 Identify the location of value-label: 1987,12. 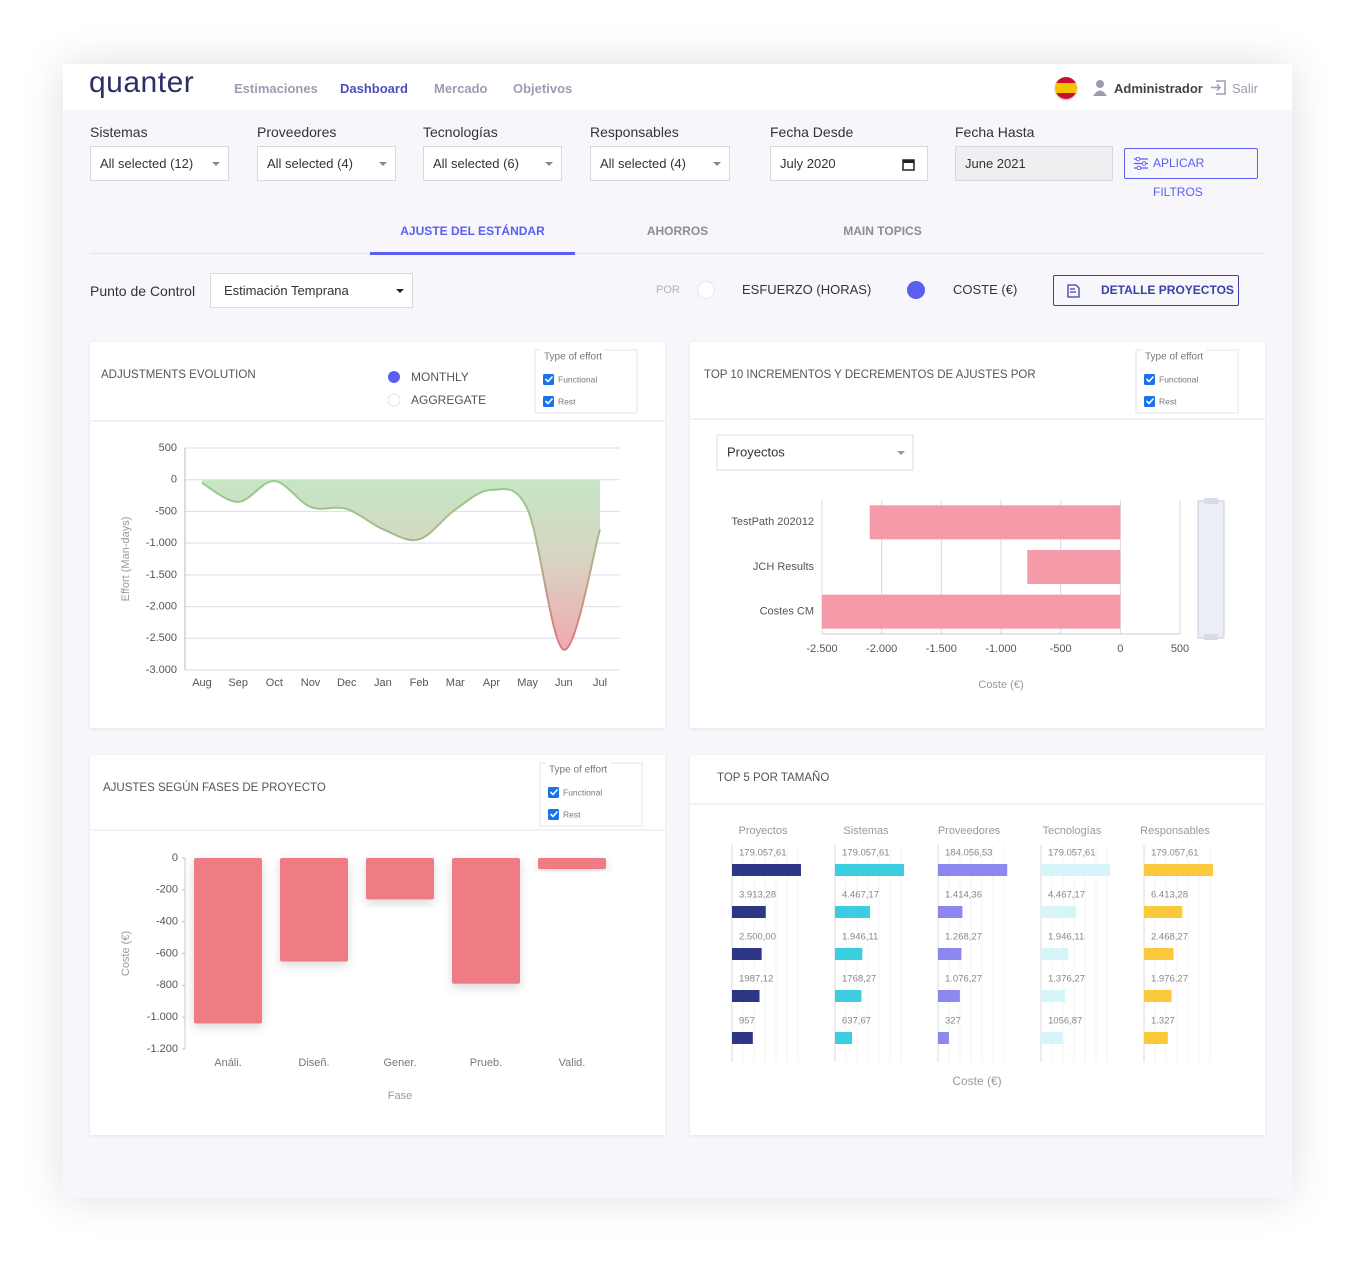
(756, 979).